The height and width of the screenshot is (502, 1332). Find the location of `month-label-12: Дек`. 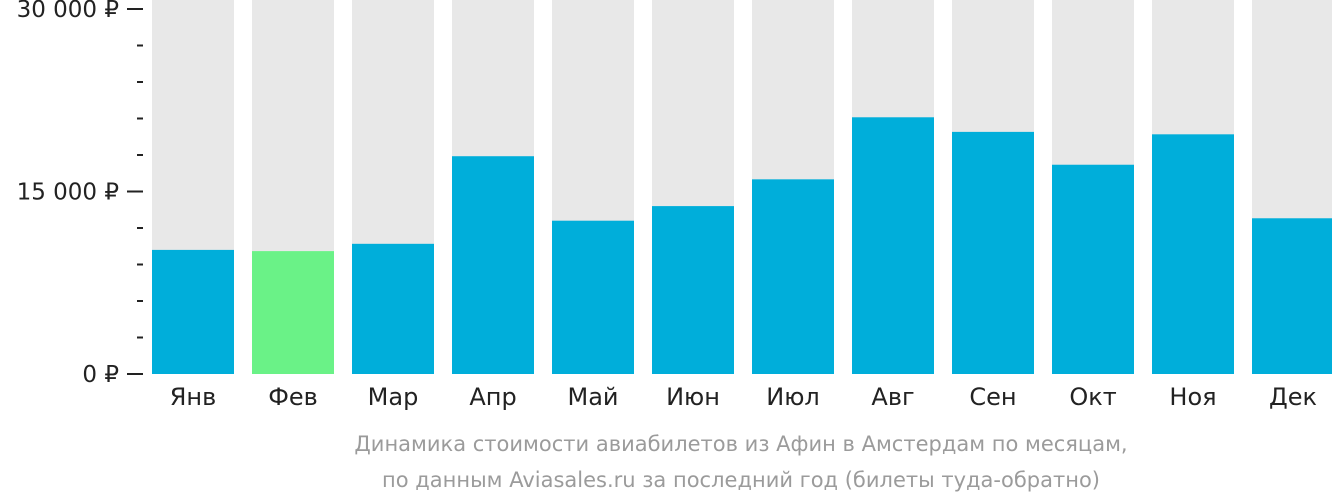

month-label-12: Дек is located at coordinates (1293, 397).